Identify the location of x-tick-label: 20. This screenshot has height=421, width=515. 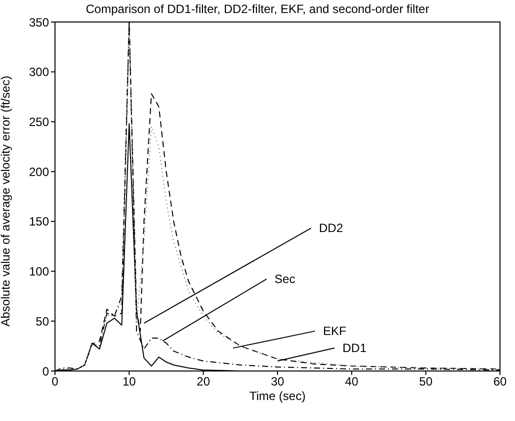
(203, 381).